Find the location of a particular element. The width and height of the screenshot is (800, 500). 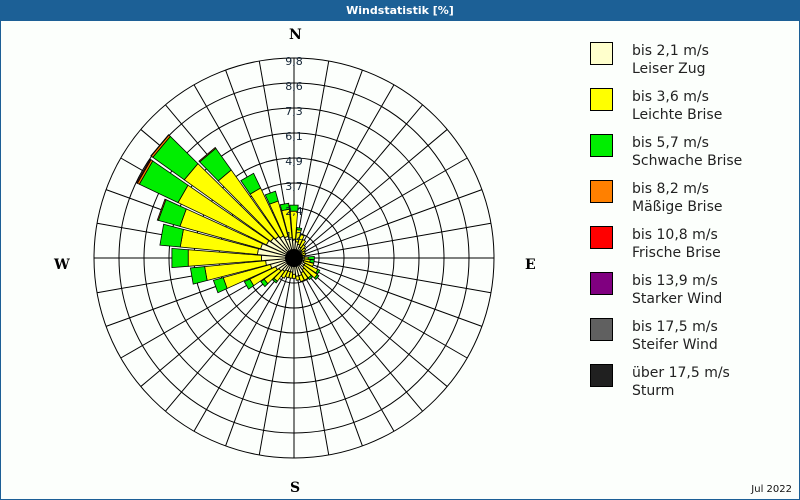

legend-item: bis 3,6 m/s Leichte Brise is located at coordinates (690, 111).